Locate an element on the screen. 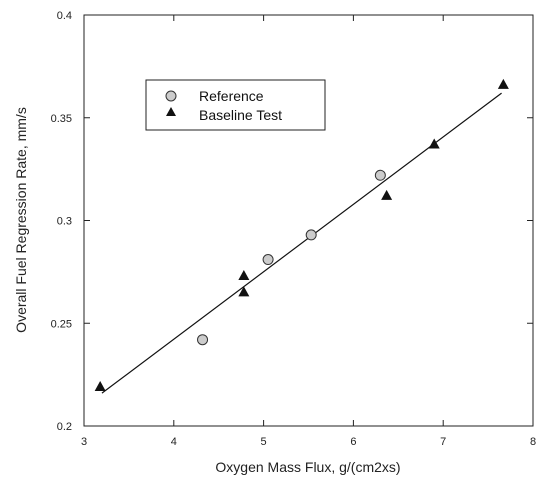 The height and width of the screenshot is (487, 539). legend: Reference Baseline Test is located at coordinates (235, 105).